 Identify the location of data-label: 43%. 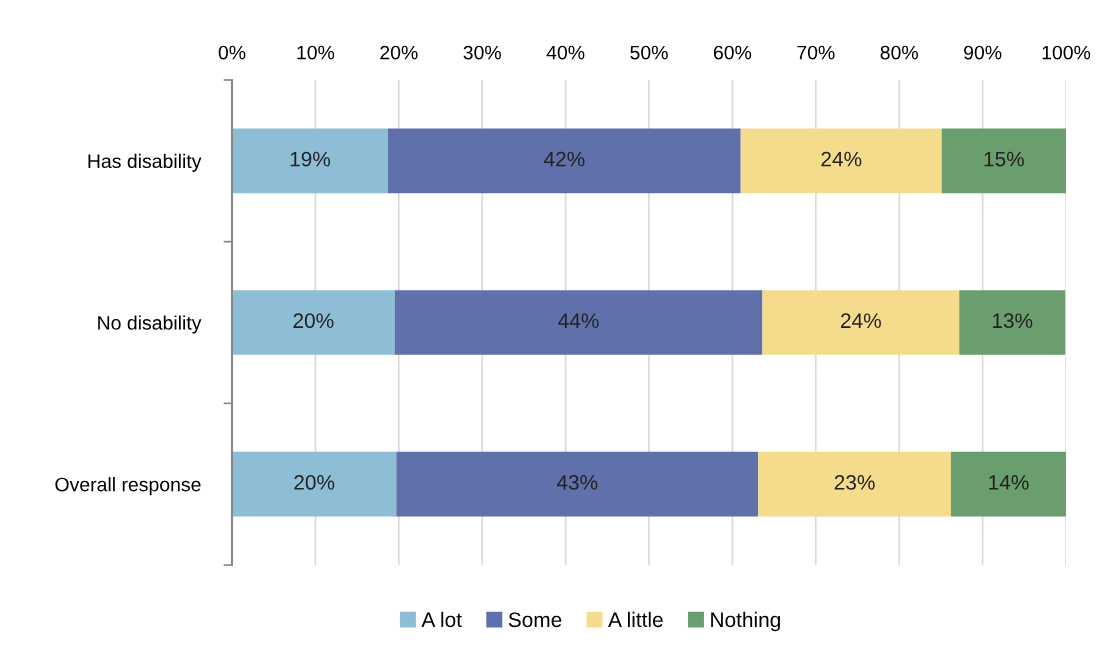
(577, 482).